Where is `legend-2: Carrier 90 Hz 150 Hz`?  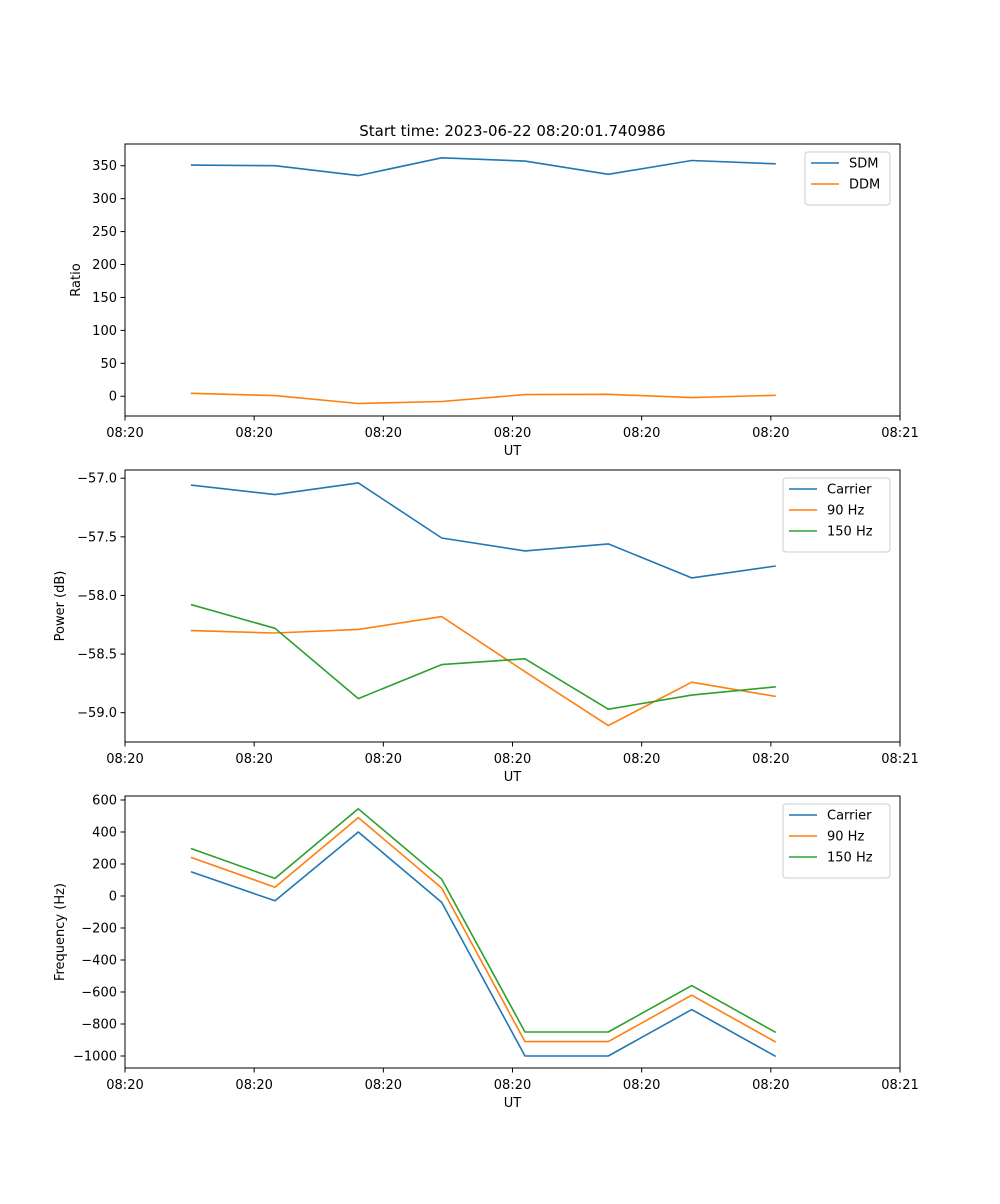
legend-2: Carrier 90 Hz 150 Hz is located at coordinates (836, 515).